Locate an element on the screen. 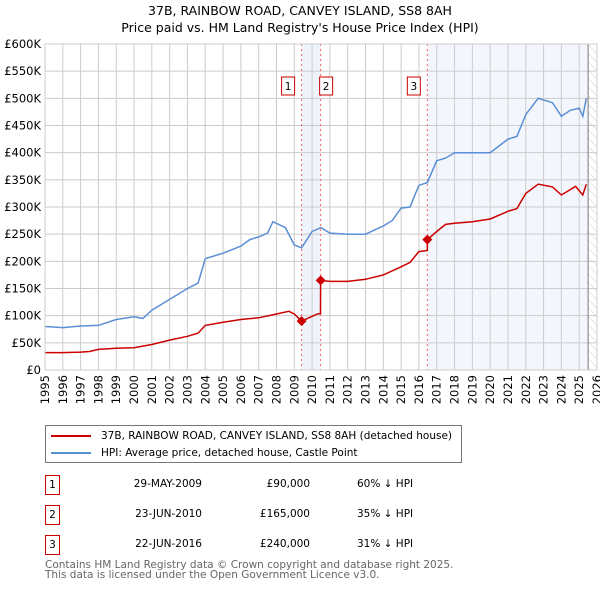  sale-label: 1 is located at coordinates (288, 86).